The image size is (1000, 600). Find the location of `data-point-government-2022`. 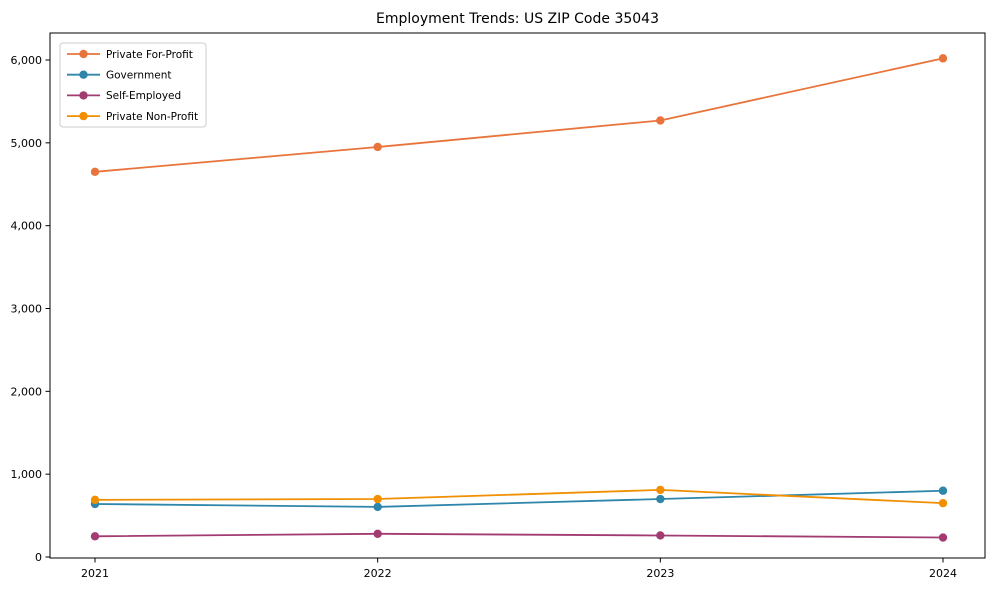

data-point-government-2022 is located at coordinates (377, 507).